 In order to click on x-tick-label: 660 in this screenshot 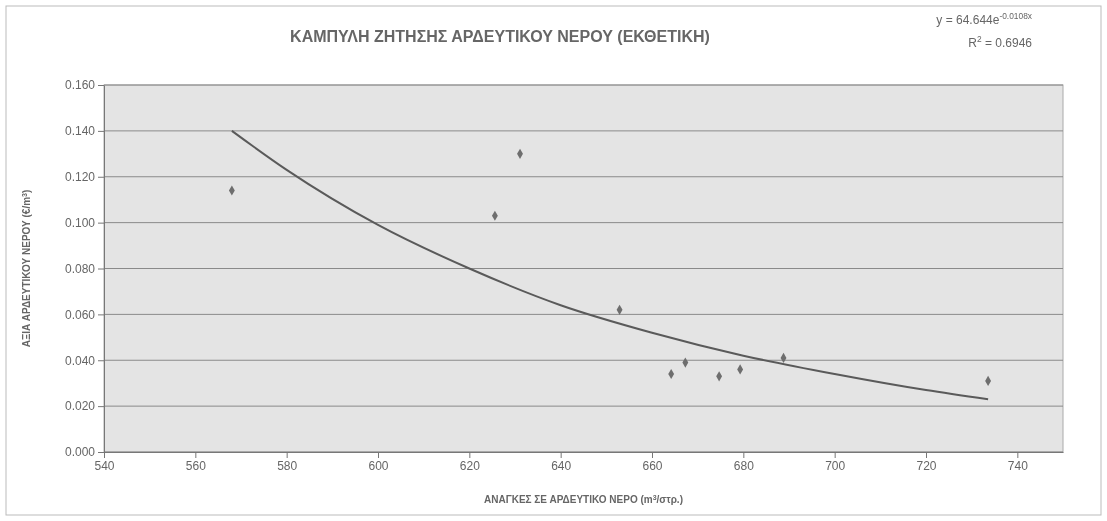, I will do `click(652, 465)`.